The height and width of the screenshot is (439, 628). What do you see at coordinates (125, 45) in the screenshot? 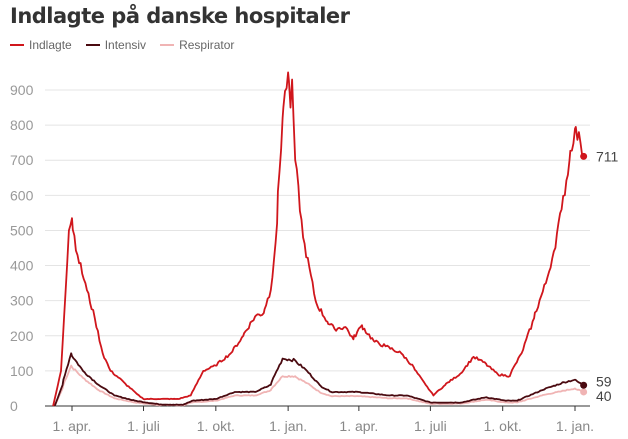
I see `legend-label: Intensiv` at bounding box center [125, 45].